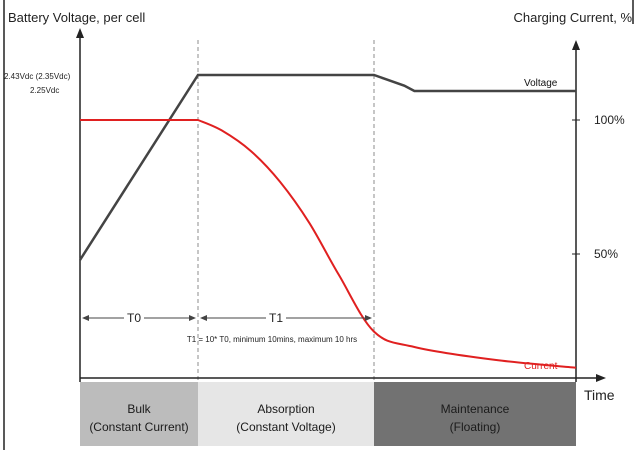  I want to click on phase-bulk-title: Bulk, so click(139, 409).